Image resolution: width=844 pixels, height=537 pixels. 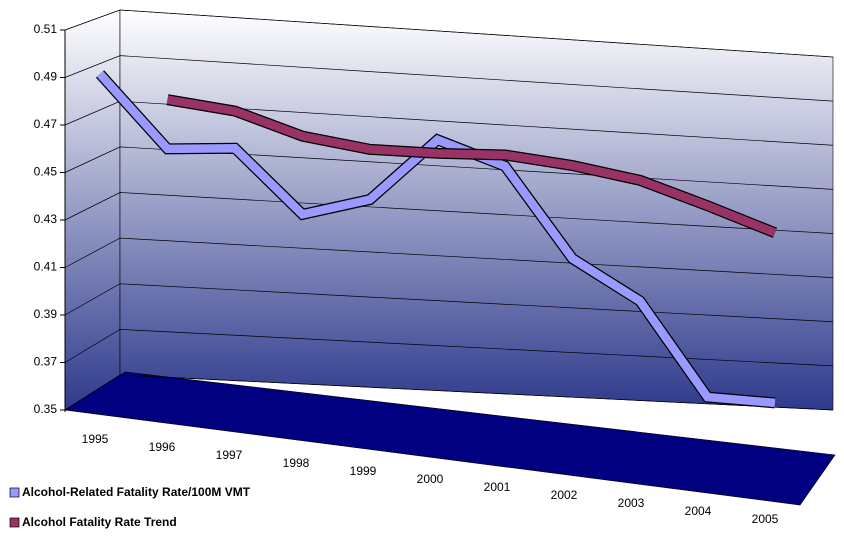 What do you see at coordinates (136, 492) in the screenshot?
I see `legend-label: Alcohol-Related Fatality Rate/100M VMT` at bounding box center [136, 492].